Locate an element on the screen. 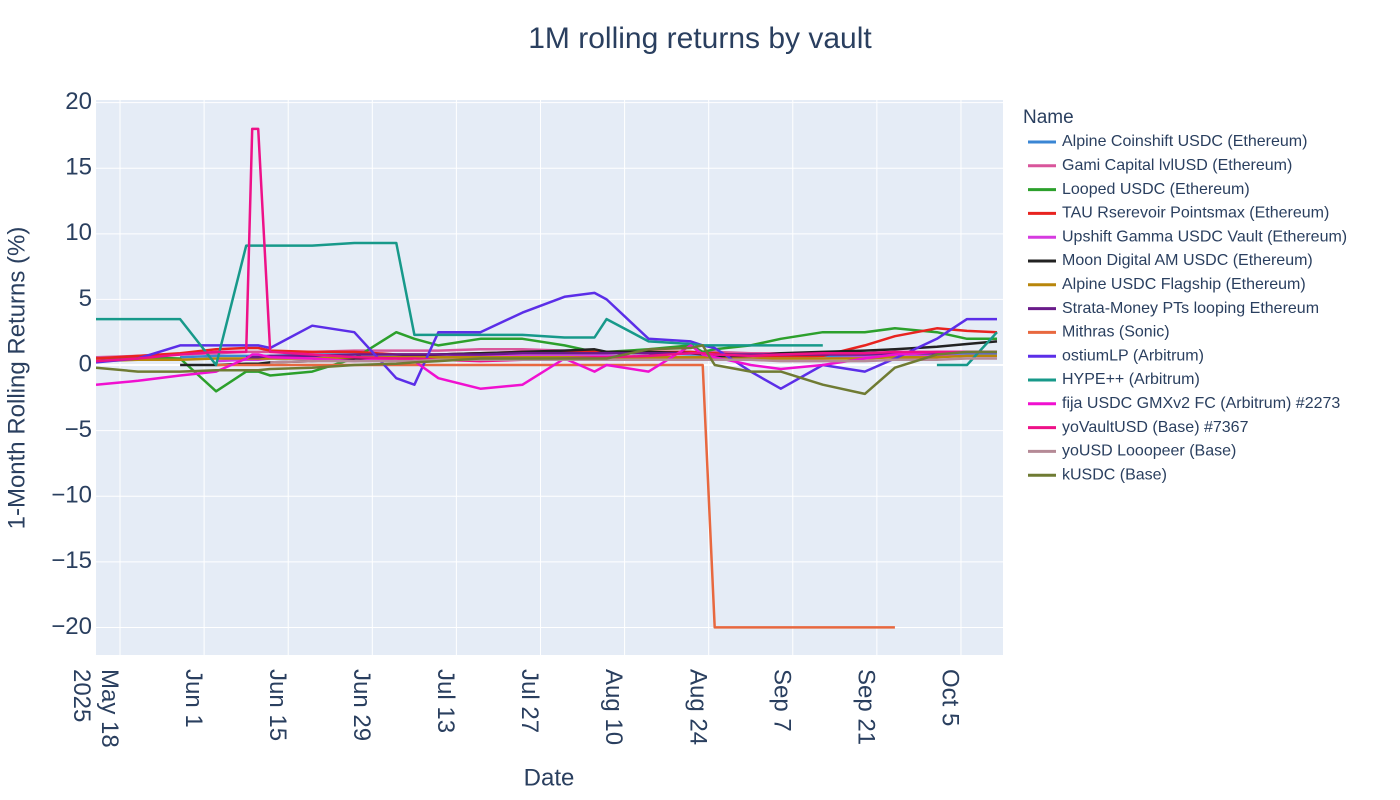 Image resolution: width=1400 pixels, height=800 pixels. y-tick-label: −5 is located at coordinates (78, 429).